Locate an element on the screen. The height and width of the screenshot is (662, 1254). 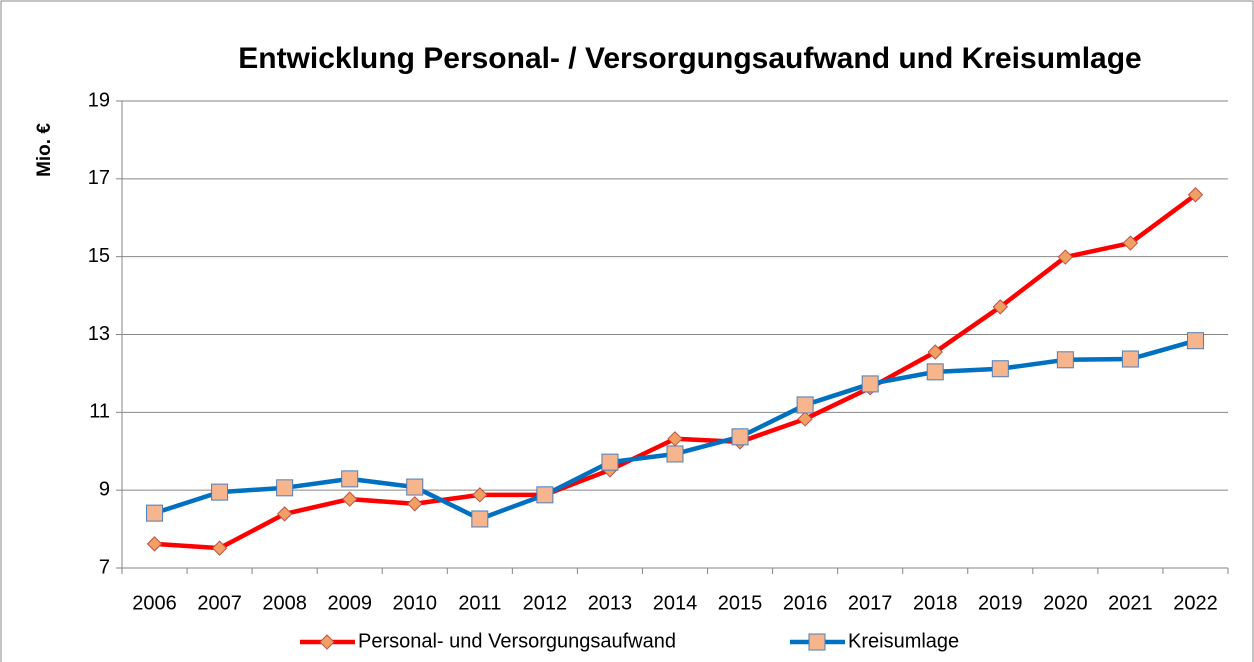
x-tick-label: 2010 is located at coordinates (415, 603).